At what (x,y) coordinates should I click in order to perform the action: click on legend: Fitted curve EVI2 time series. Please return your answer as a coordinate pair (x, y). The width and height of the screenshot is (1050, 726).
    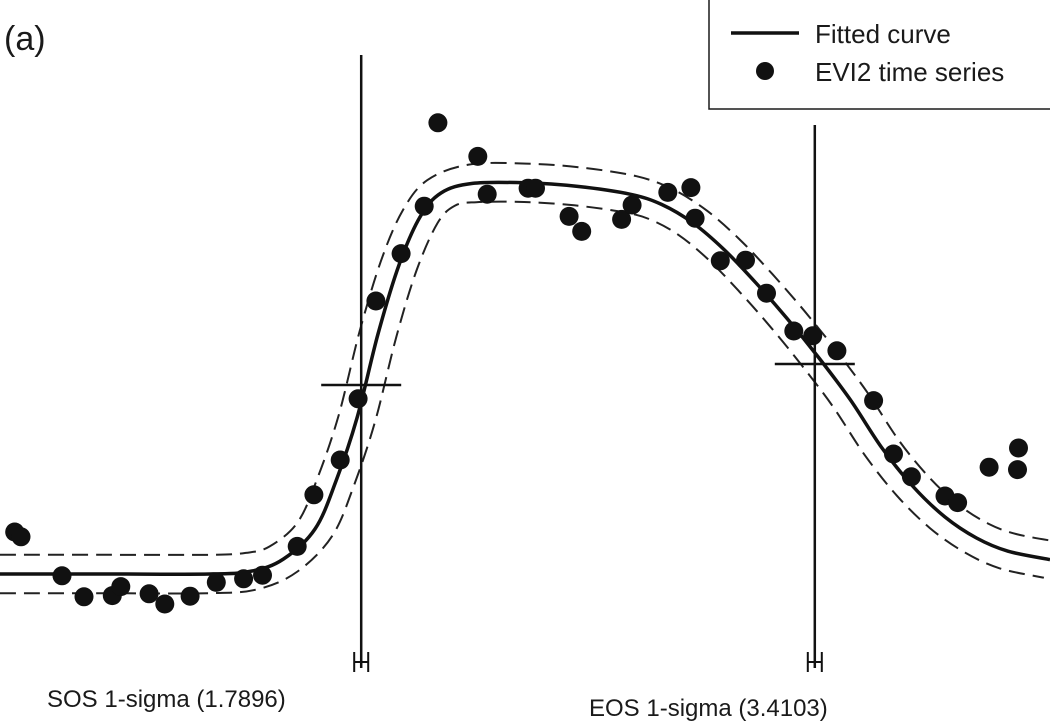
    Looking at the image, I should click on (879, 55).